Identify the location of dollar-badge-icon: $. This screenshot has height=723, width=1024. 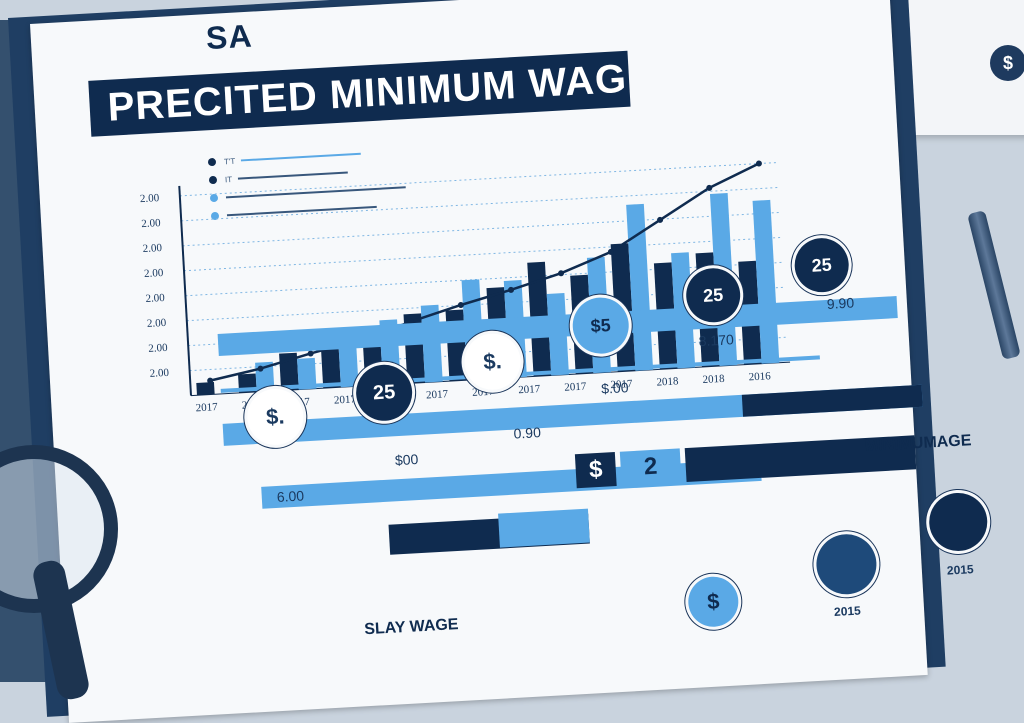
(1007, 63).